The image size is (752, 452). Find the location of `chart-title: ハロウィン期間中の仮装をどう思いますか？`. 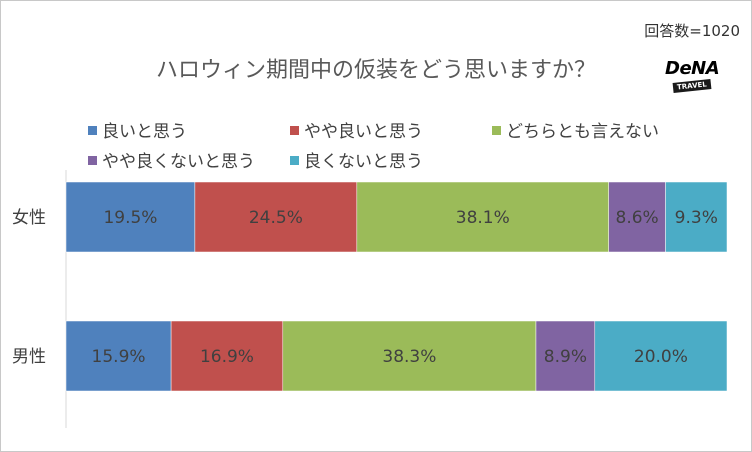

chart-title: ハロウィン期間中の仮装をどう思いますか？ is located at coordinates (375, 70).